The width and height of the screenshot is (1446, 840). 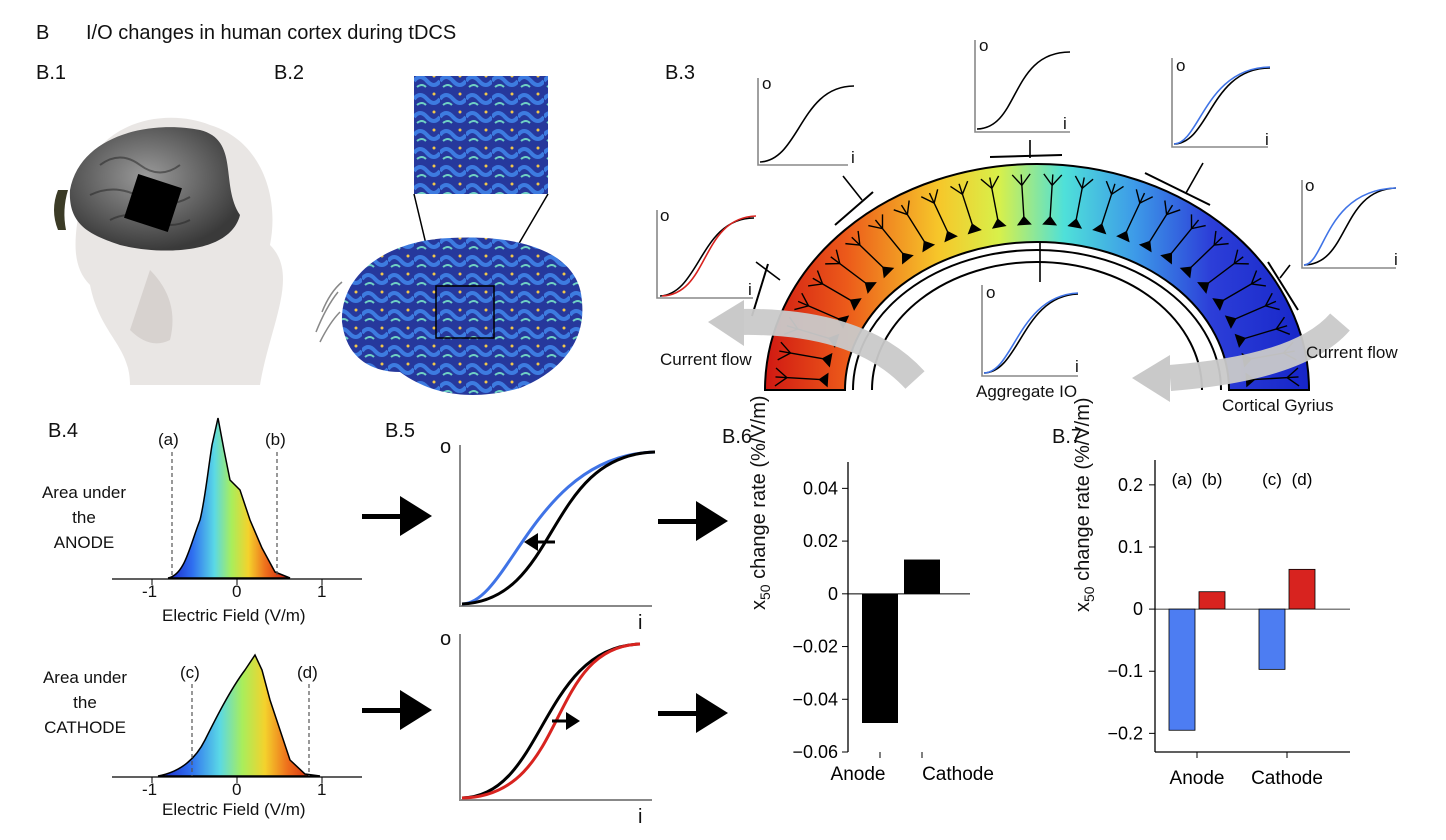 I want to click on cathode-area-label: Area under the CATHODE, so click(x=85, y=702).